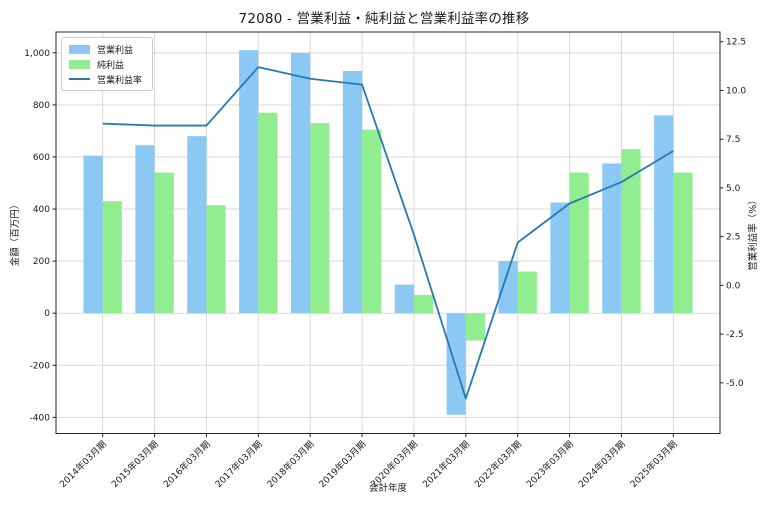 The width and height of the screenshot is (768, 512). What do you see at coordinates (384, 19) in the screenshot?
I see `chart-title: 72080 - 営業利益・純利益と営業利益率の推移` at bounding box center [384, 19].